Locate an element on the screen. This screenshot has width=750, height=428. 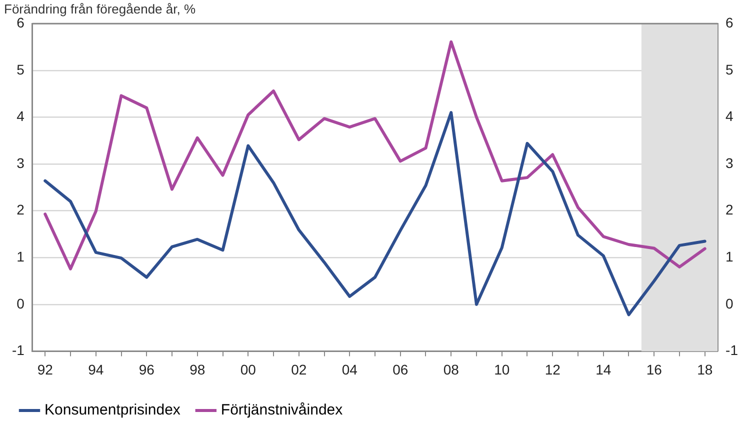
x-tick-label: 18 is located at coordinates (705, 369).